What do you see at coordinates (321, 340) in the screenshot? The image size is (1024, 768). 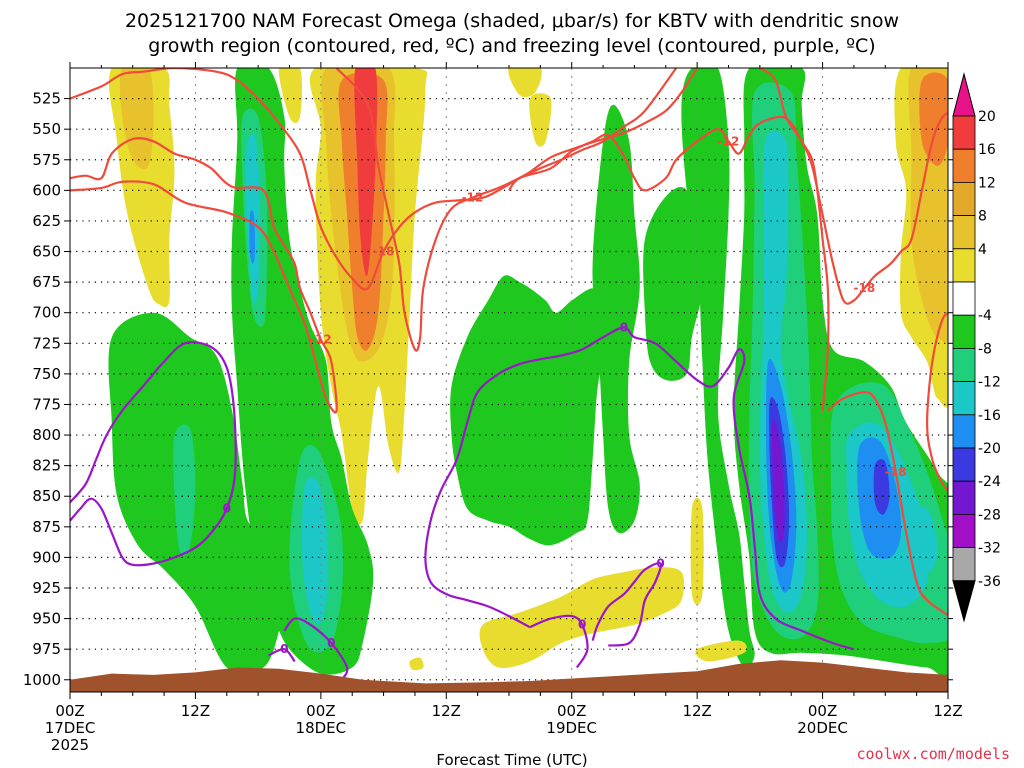 I see `dendritic-contour-label-0: -12` at bounding box center [321, 340].